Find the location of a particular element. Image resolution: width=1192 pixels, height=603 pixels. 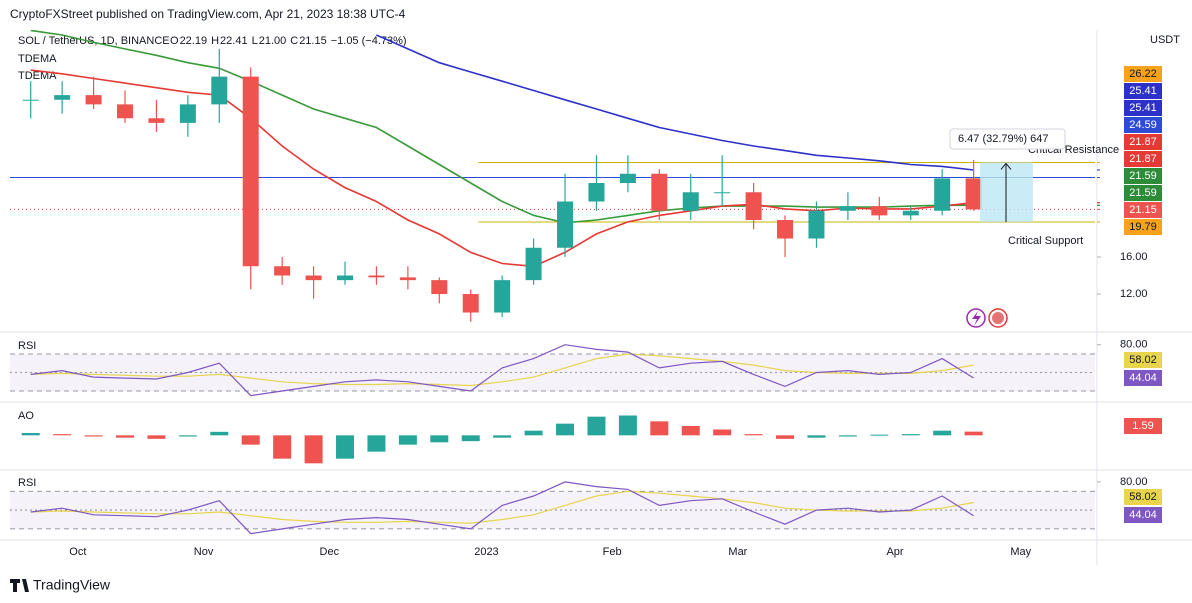

icons is located at coordinates (987, 318).